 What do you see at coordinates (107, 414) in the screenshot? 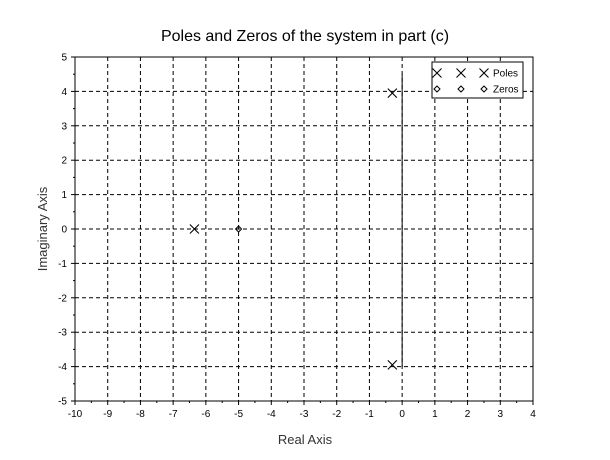
I see `x-tick-label: -9` at bounding box center [107, 414].